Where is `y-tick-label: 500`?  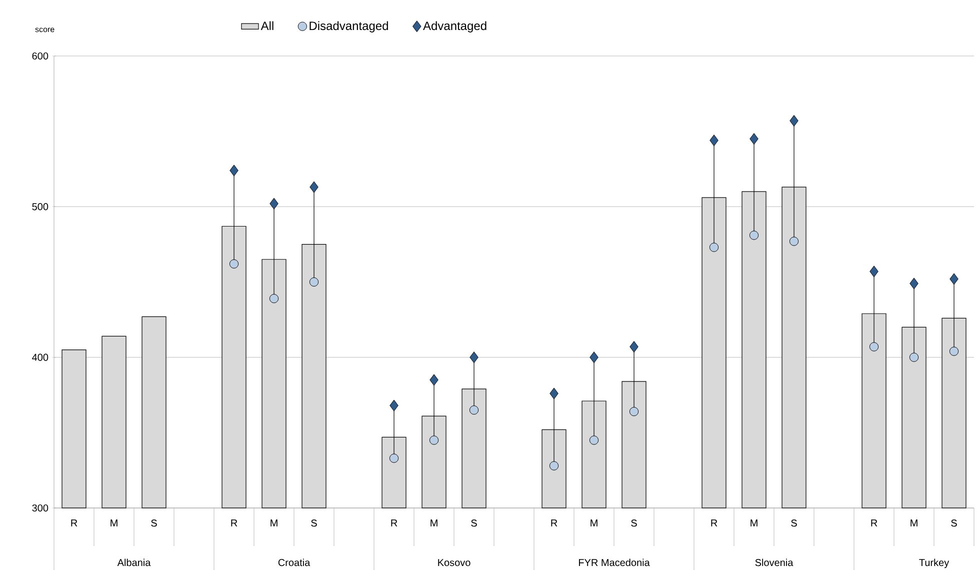
y-tick-label: 500 is located at coordinates (40, 206).